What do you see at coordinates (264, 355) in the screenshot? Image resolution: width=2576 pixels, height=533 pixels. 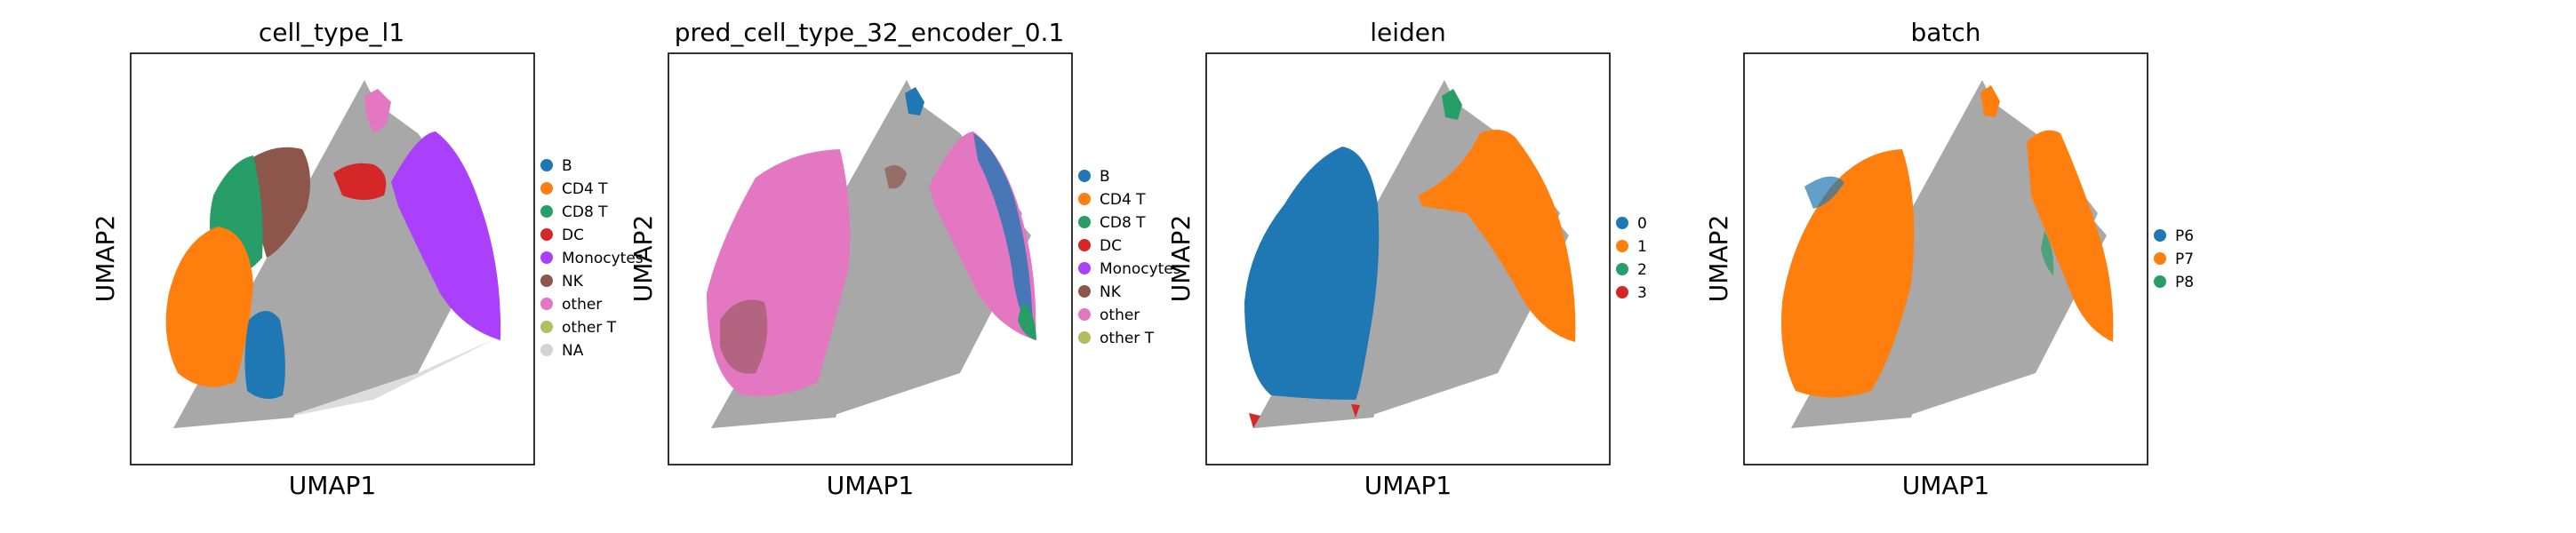 I see `cluster-b` at bounding box center [264, 355].